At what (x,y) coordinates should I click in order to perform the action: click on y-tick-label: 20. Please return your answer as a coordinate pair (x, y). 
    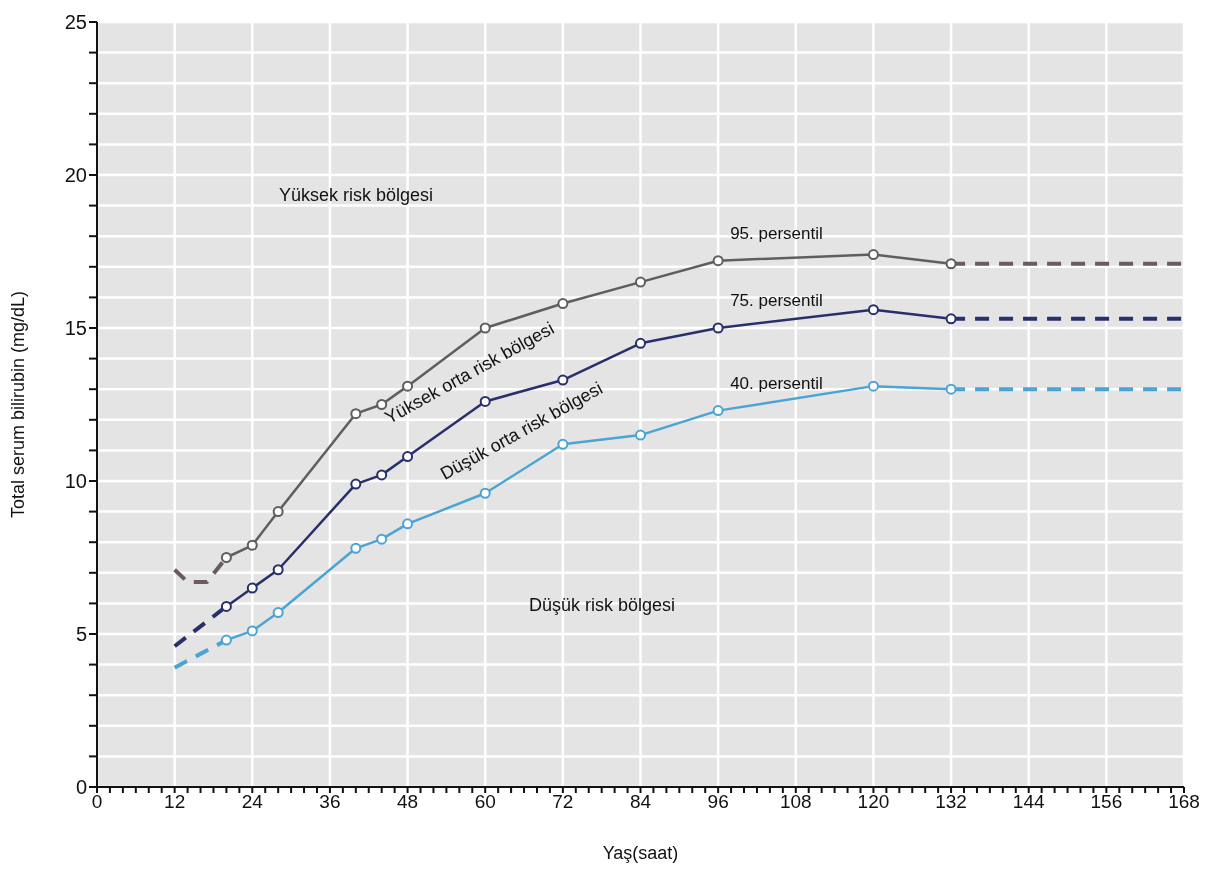
    Looking at the image, I should click on (75, 175).